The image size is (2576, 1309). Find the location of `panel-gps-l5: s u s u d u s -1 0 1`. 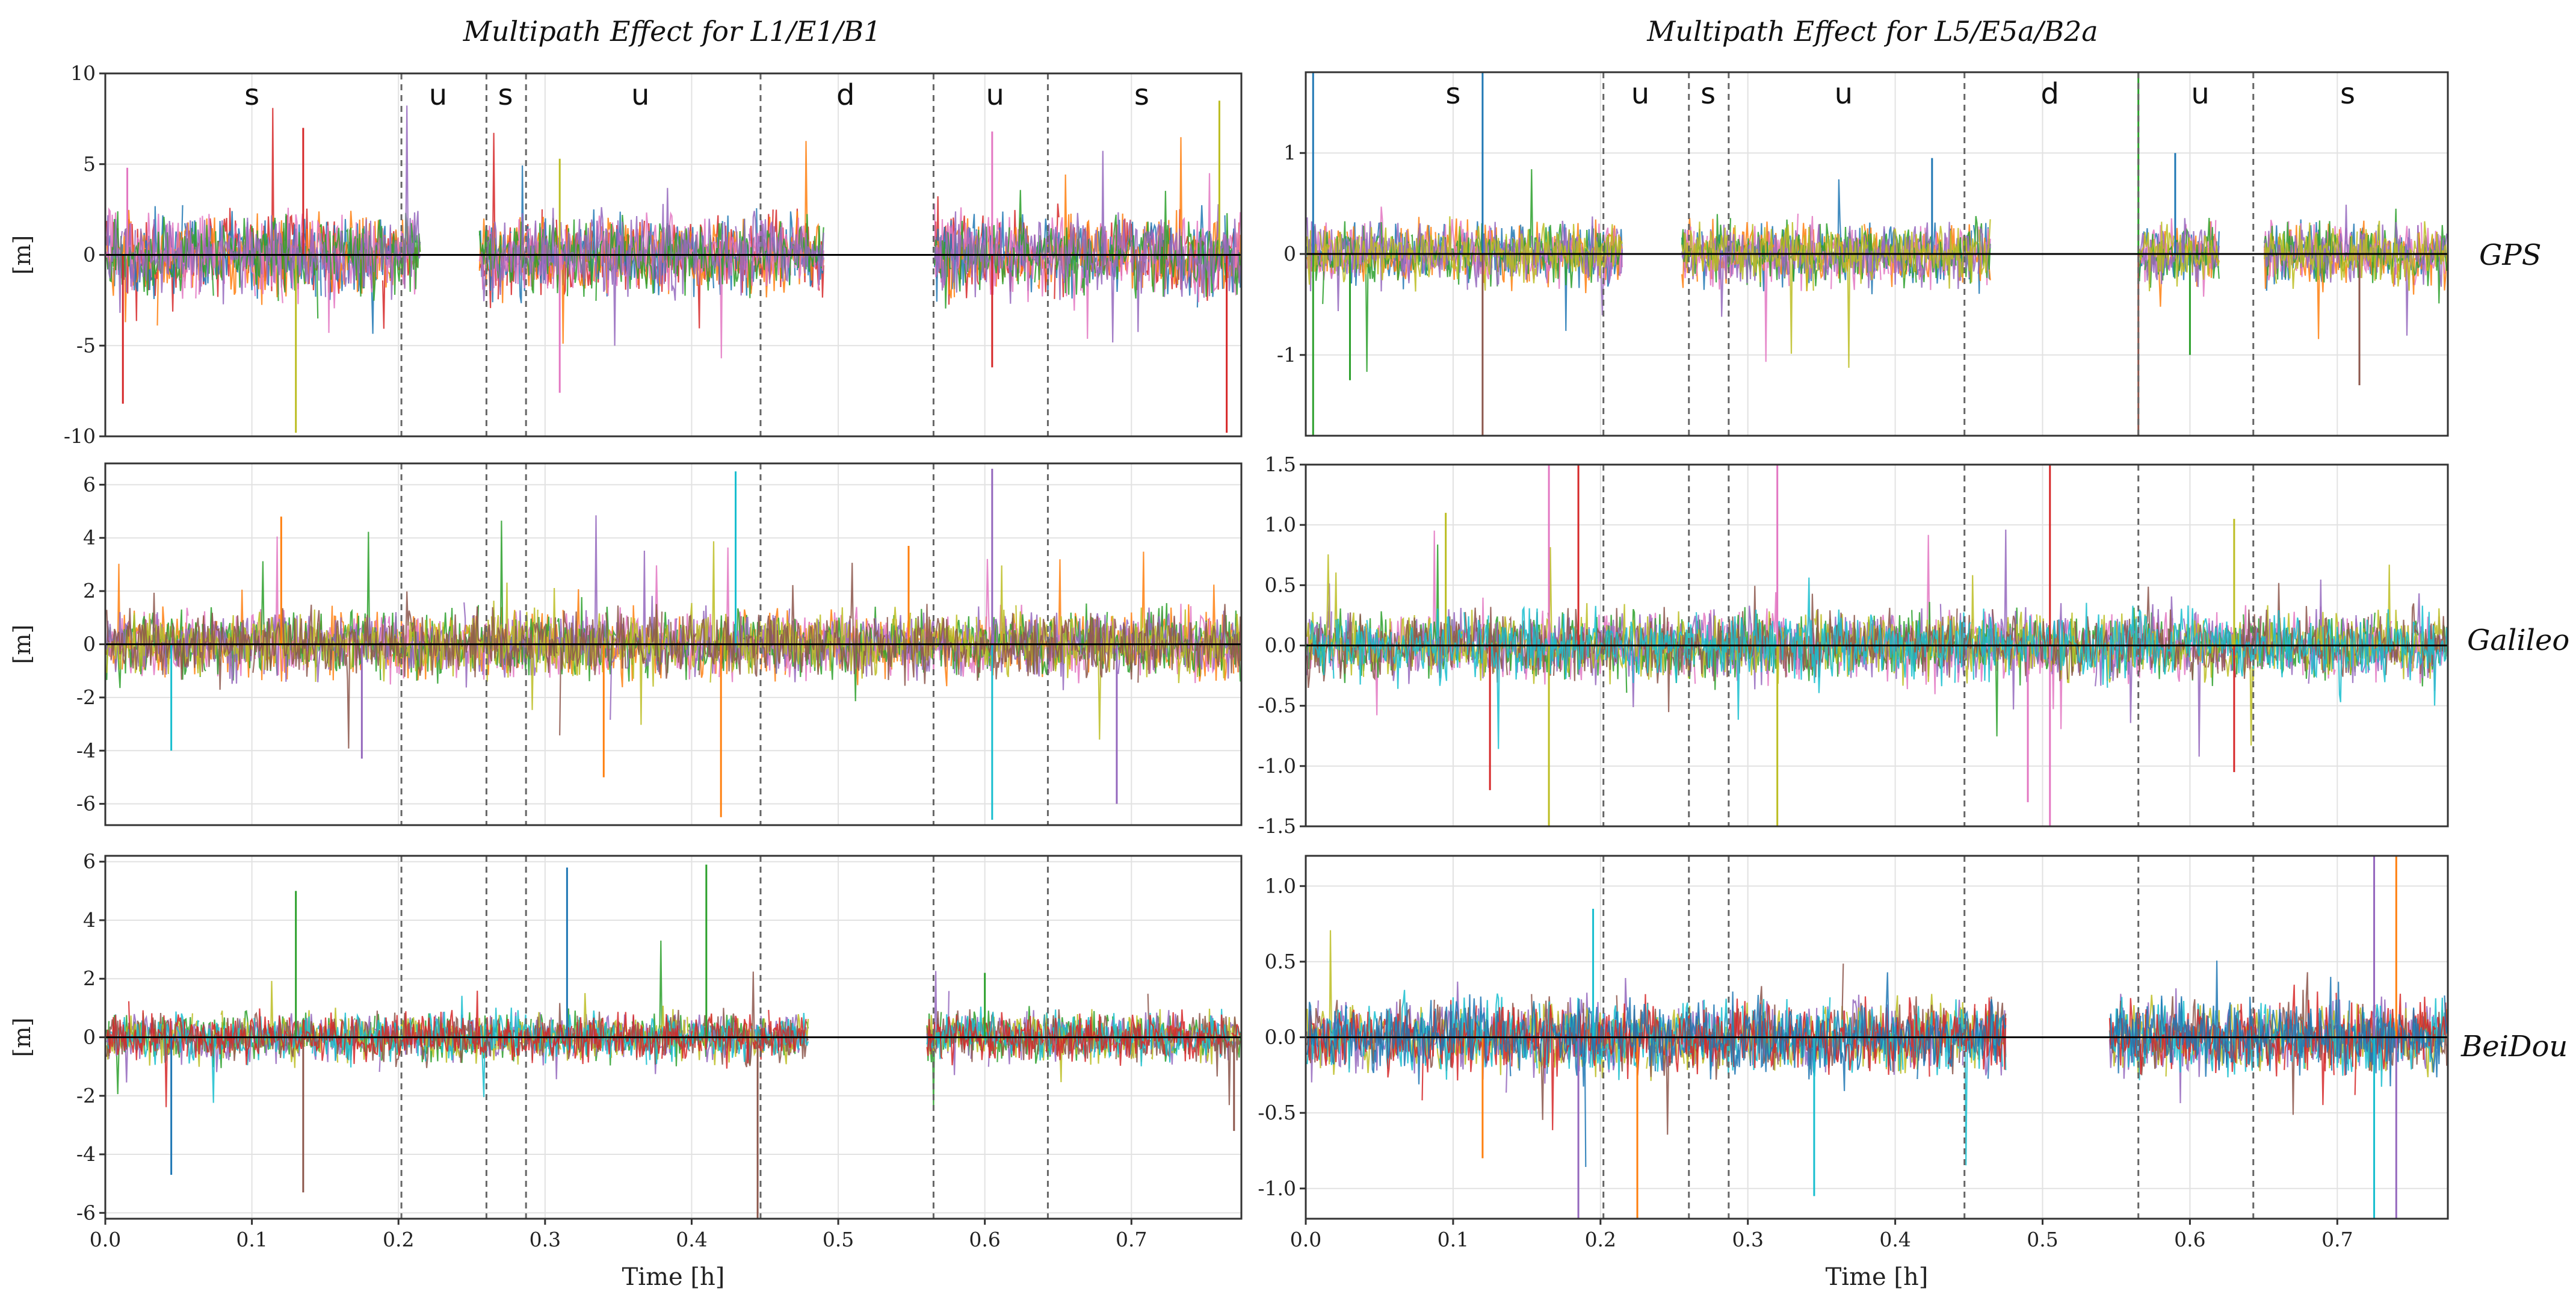

panel-gps-l5: s u s u d u s -1 0 1 is located at coordinates (1863, 254).